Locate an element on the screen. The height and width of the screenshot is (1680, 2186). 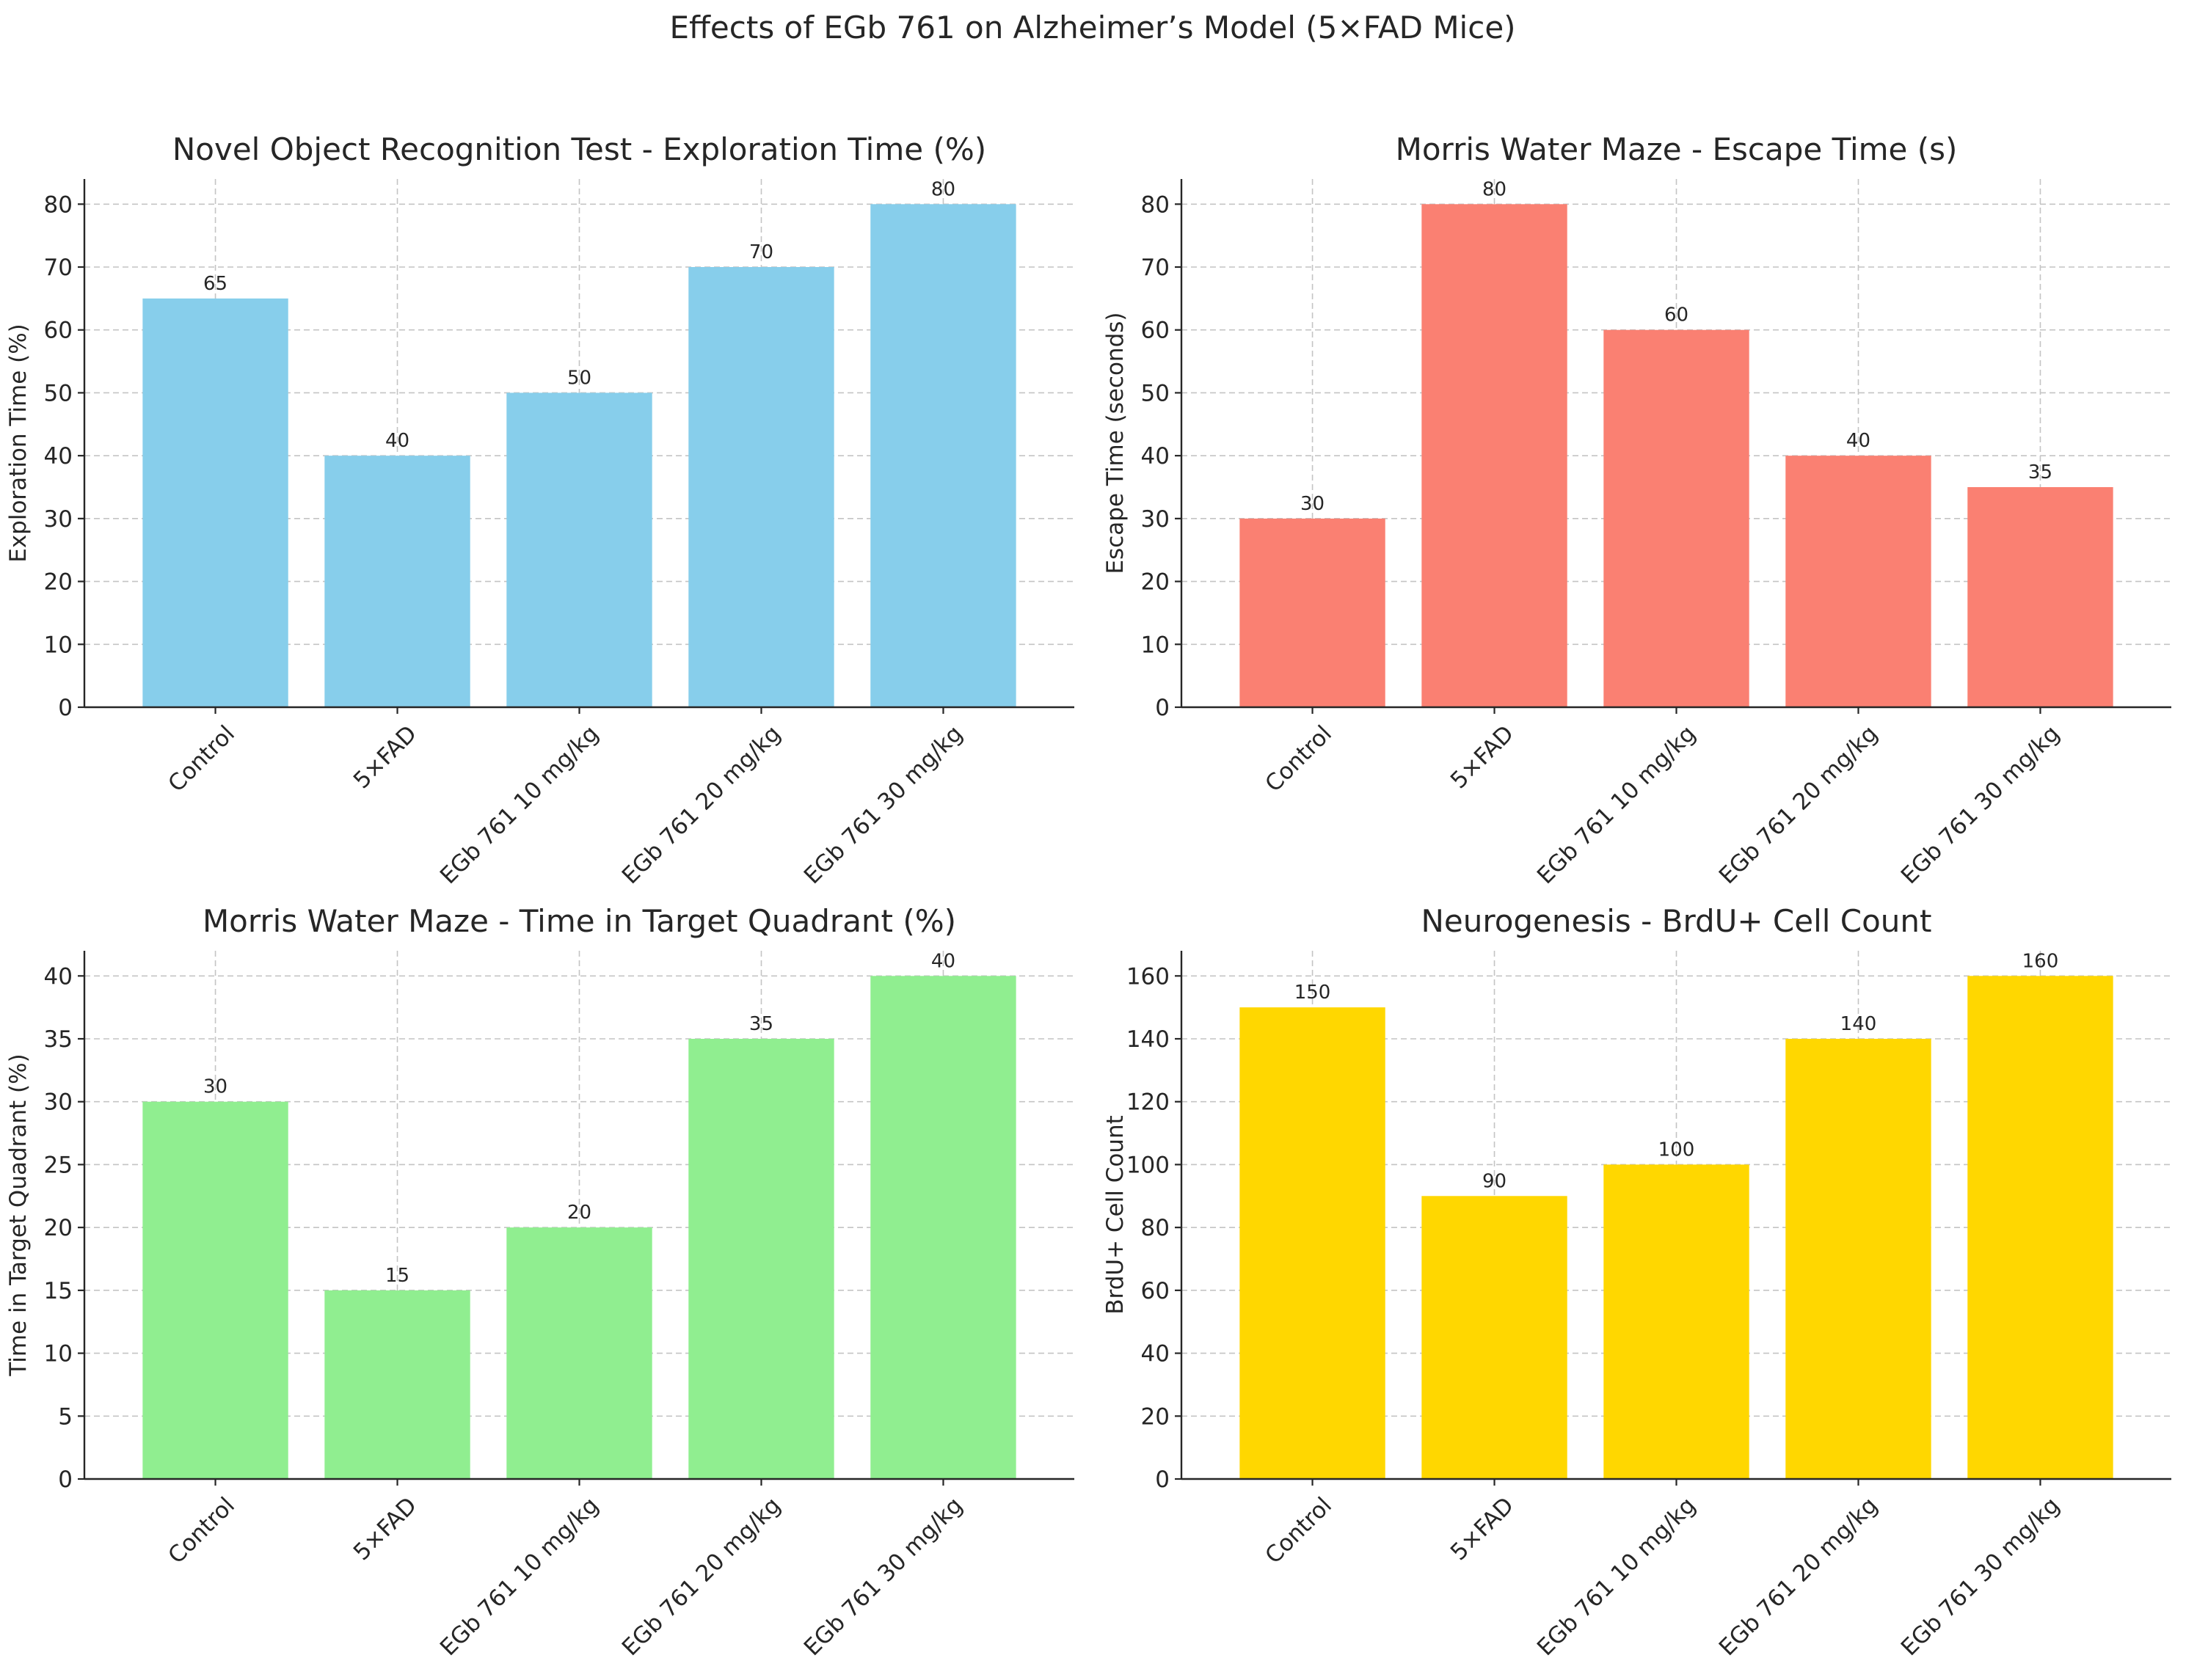
y-tick-label: 5 is located at coordinates (65, 1417).